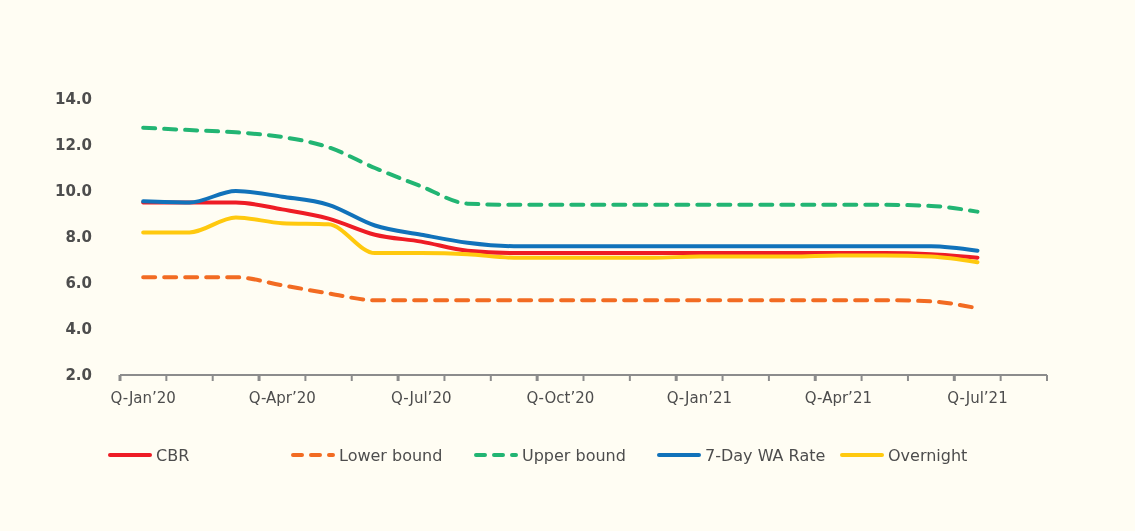  Describe the element at coordinates (421, 398) in the screenshot. I see `x-tick-label: Q-Jul’20` at that location.